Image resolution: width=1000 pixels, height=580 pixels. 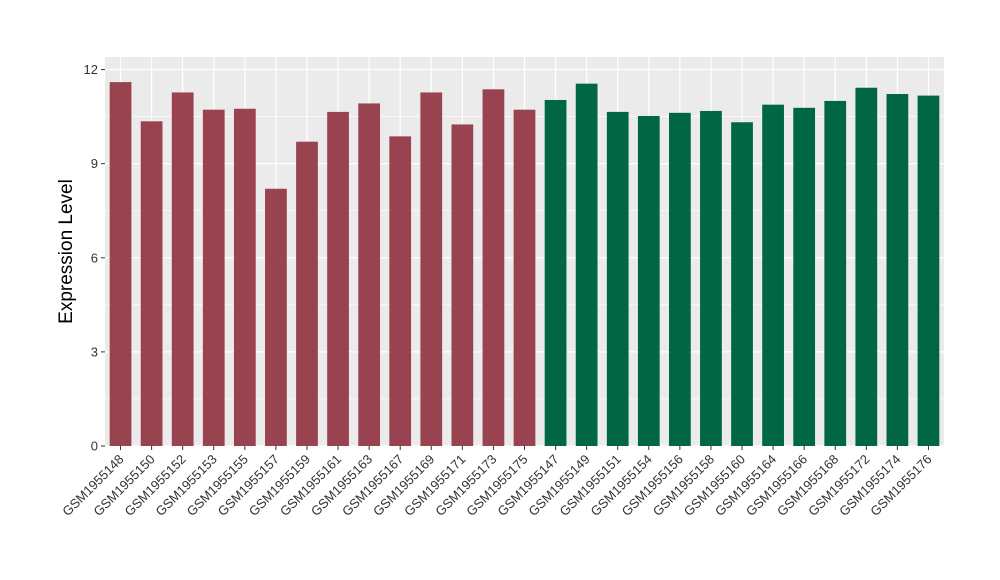 What do you see at coordinates (648, 280) in the screenshot?
I see `bar-GSM1955154` at bounding box center [648, 280].